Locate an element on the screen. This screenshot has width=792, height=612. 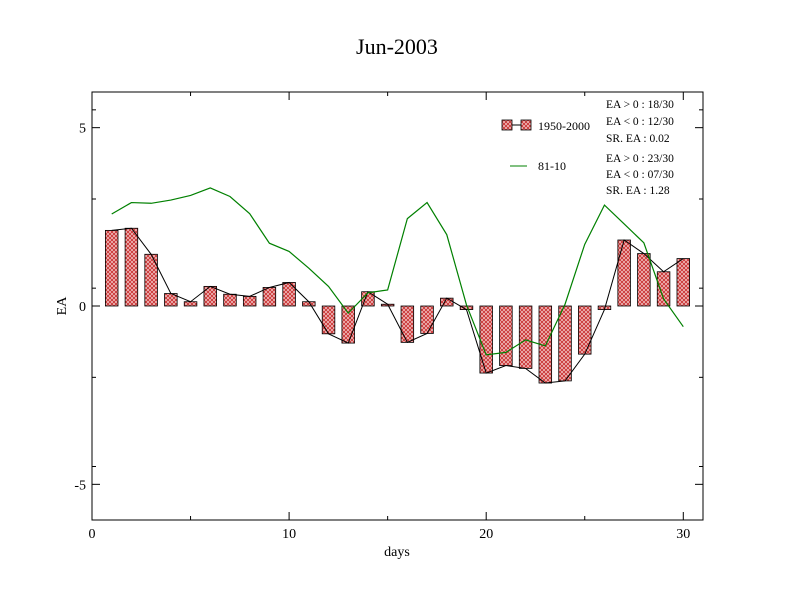
legend-label-81-10: 81-10 is located at coordinates (552, 166).